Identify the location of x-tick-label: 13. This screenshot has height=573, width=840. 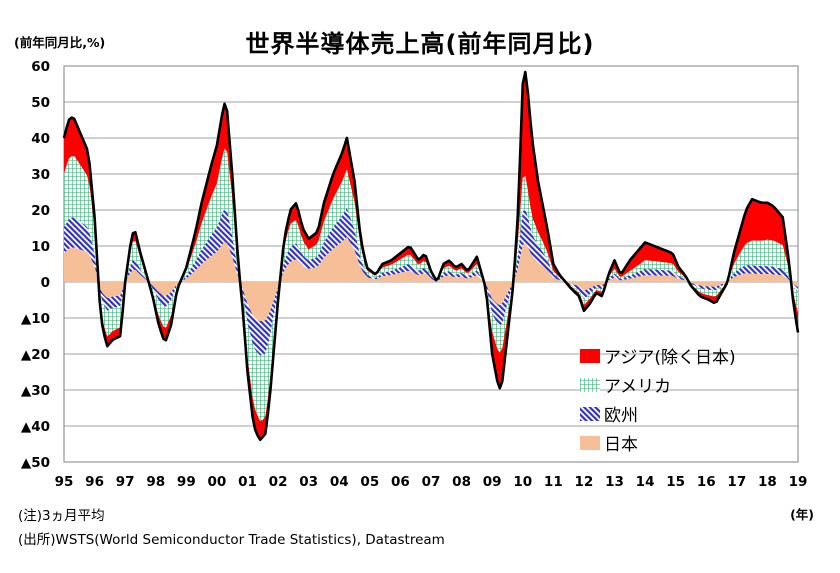
(614, 482).